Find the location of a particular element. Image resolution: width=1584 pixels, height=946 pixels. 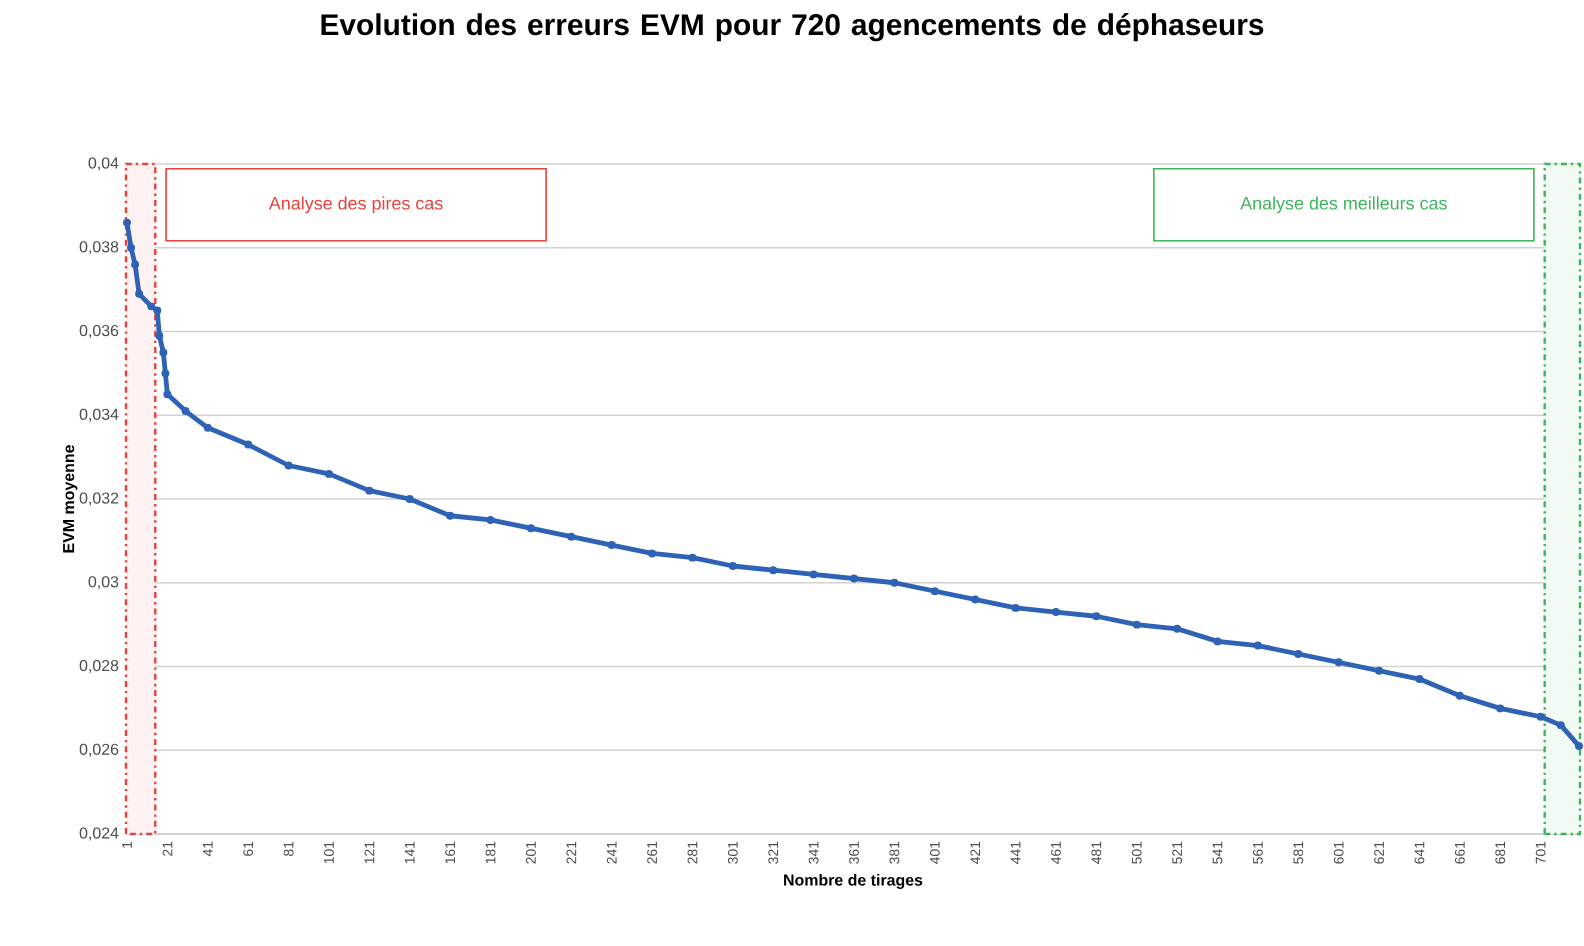

chart-title: Evolution des erreurs EVM pour 720 agencements de déphaseurs is located at coordinates (792, 27).